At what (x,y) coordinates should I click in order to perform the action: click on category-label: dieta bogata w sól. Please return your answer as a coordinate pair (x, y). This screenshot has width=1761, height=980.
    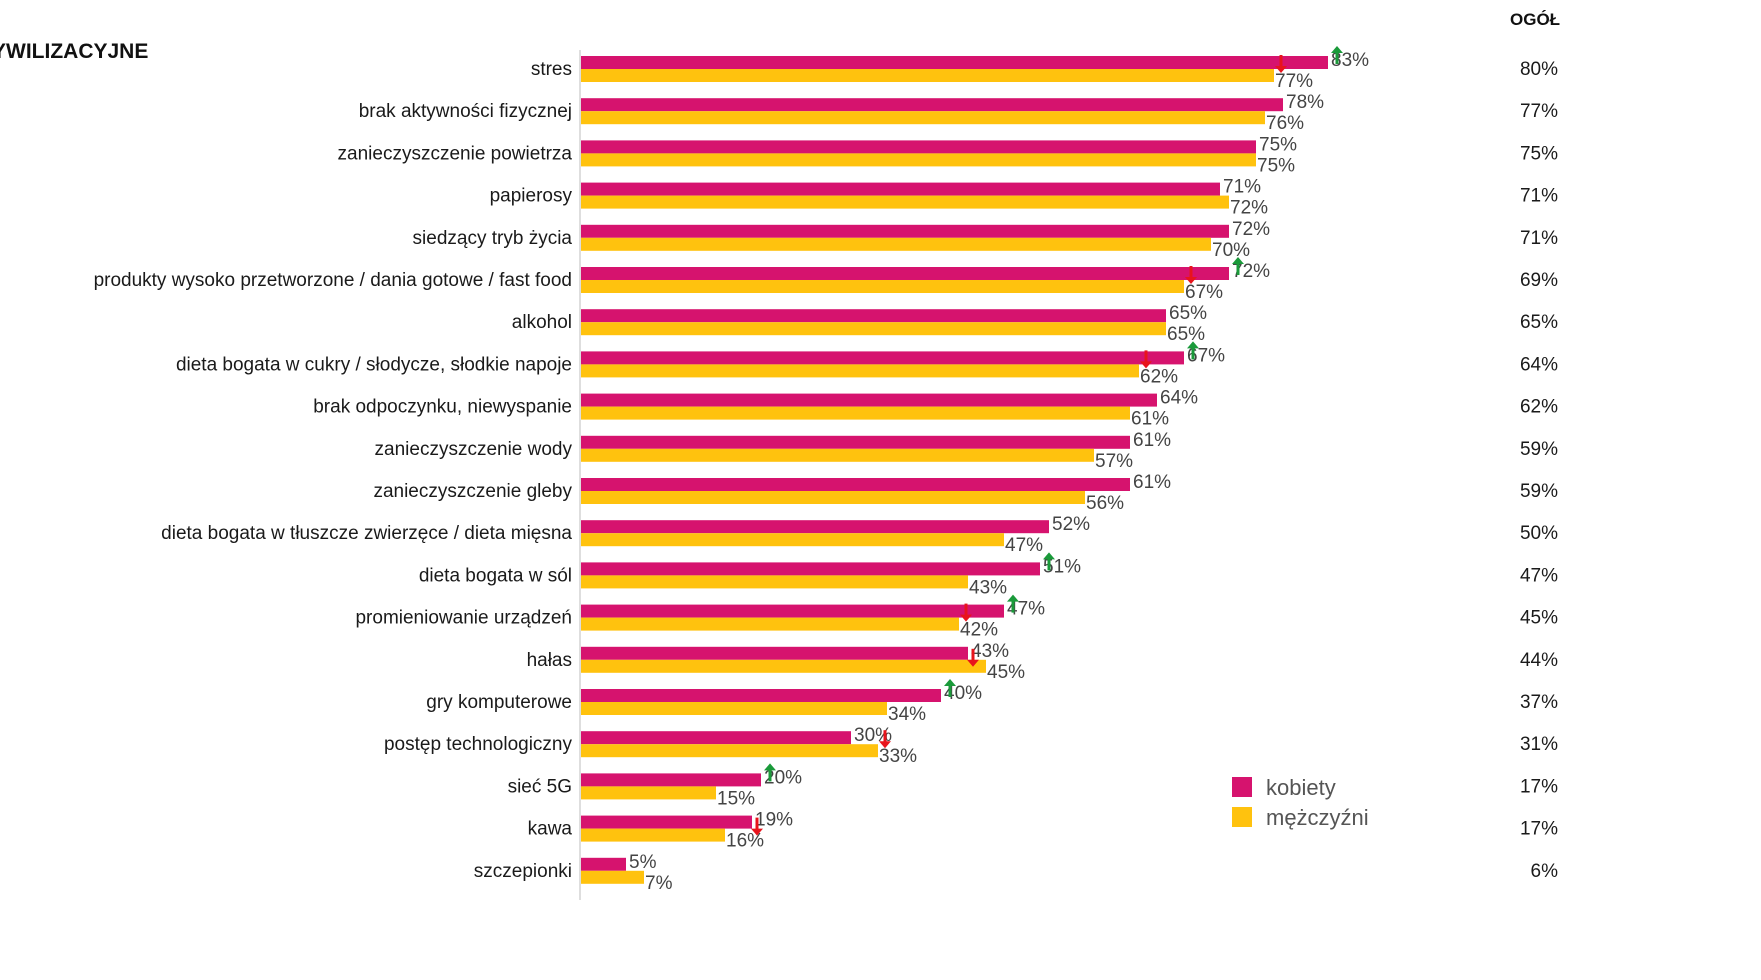
    Looking at the image, I should click on (495, 575).